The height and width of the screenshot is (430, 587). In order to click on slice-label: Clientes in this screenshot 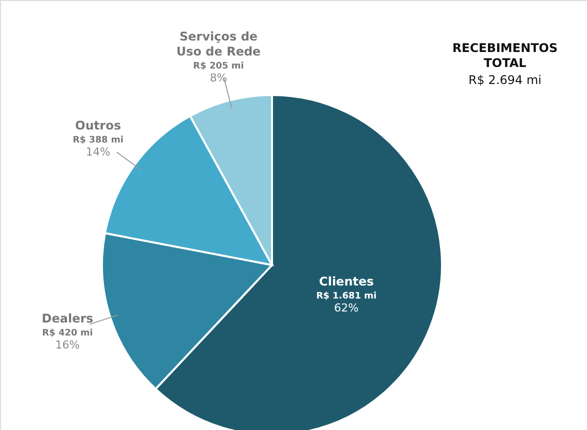, I will do `click(346, 281)`.